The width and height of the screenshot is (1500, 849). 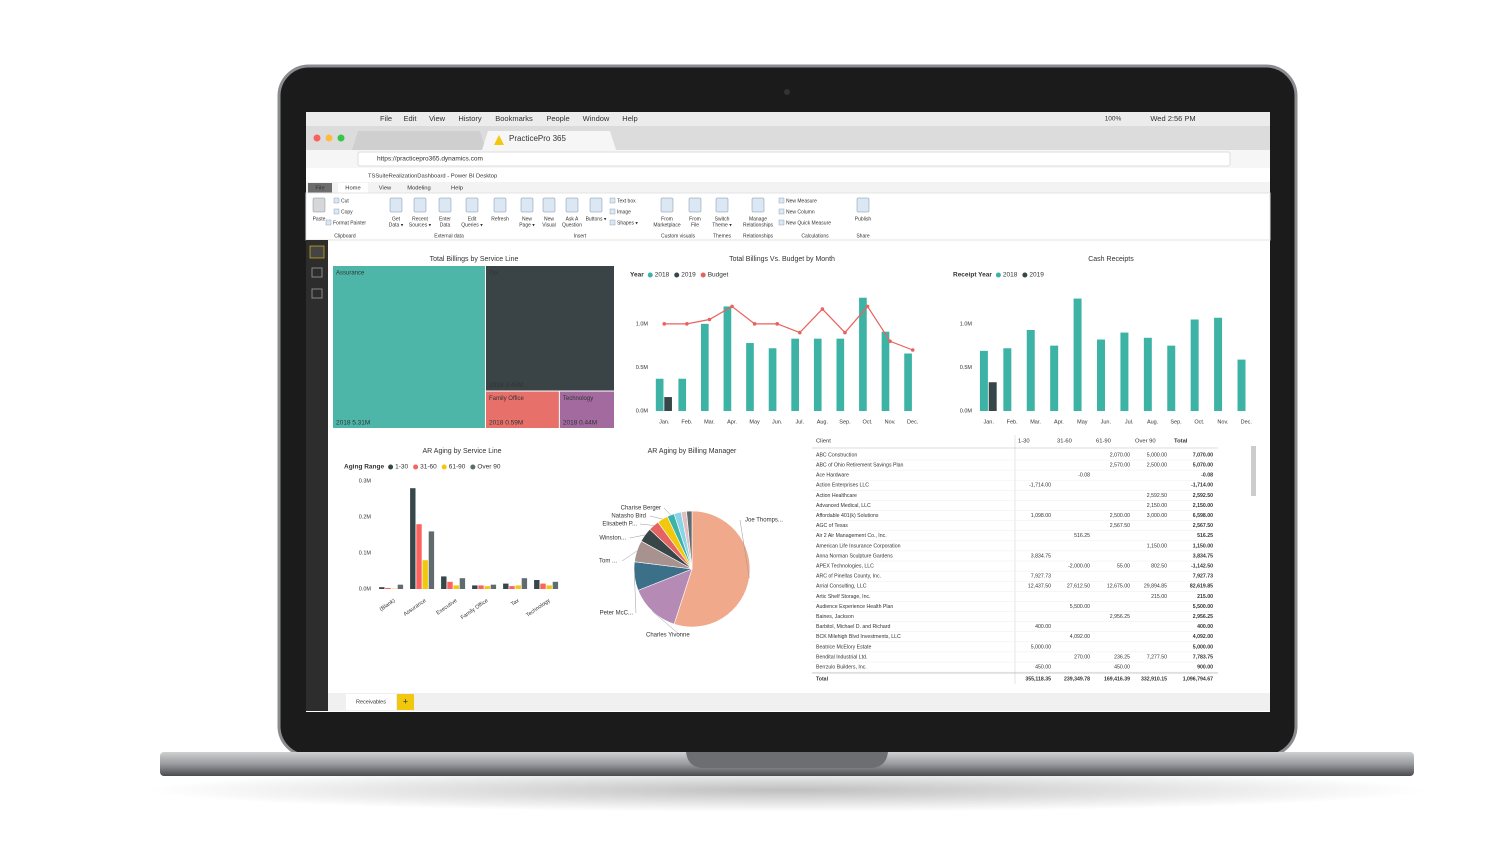 I want to click on ribbon-button: Buttons ▾, so click(x=596, y=219).